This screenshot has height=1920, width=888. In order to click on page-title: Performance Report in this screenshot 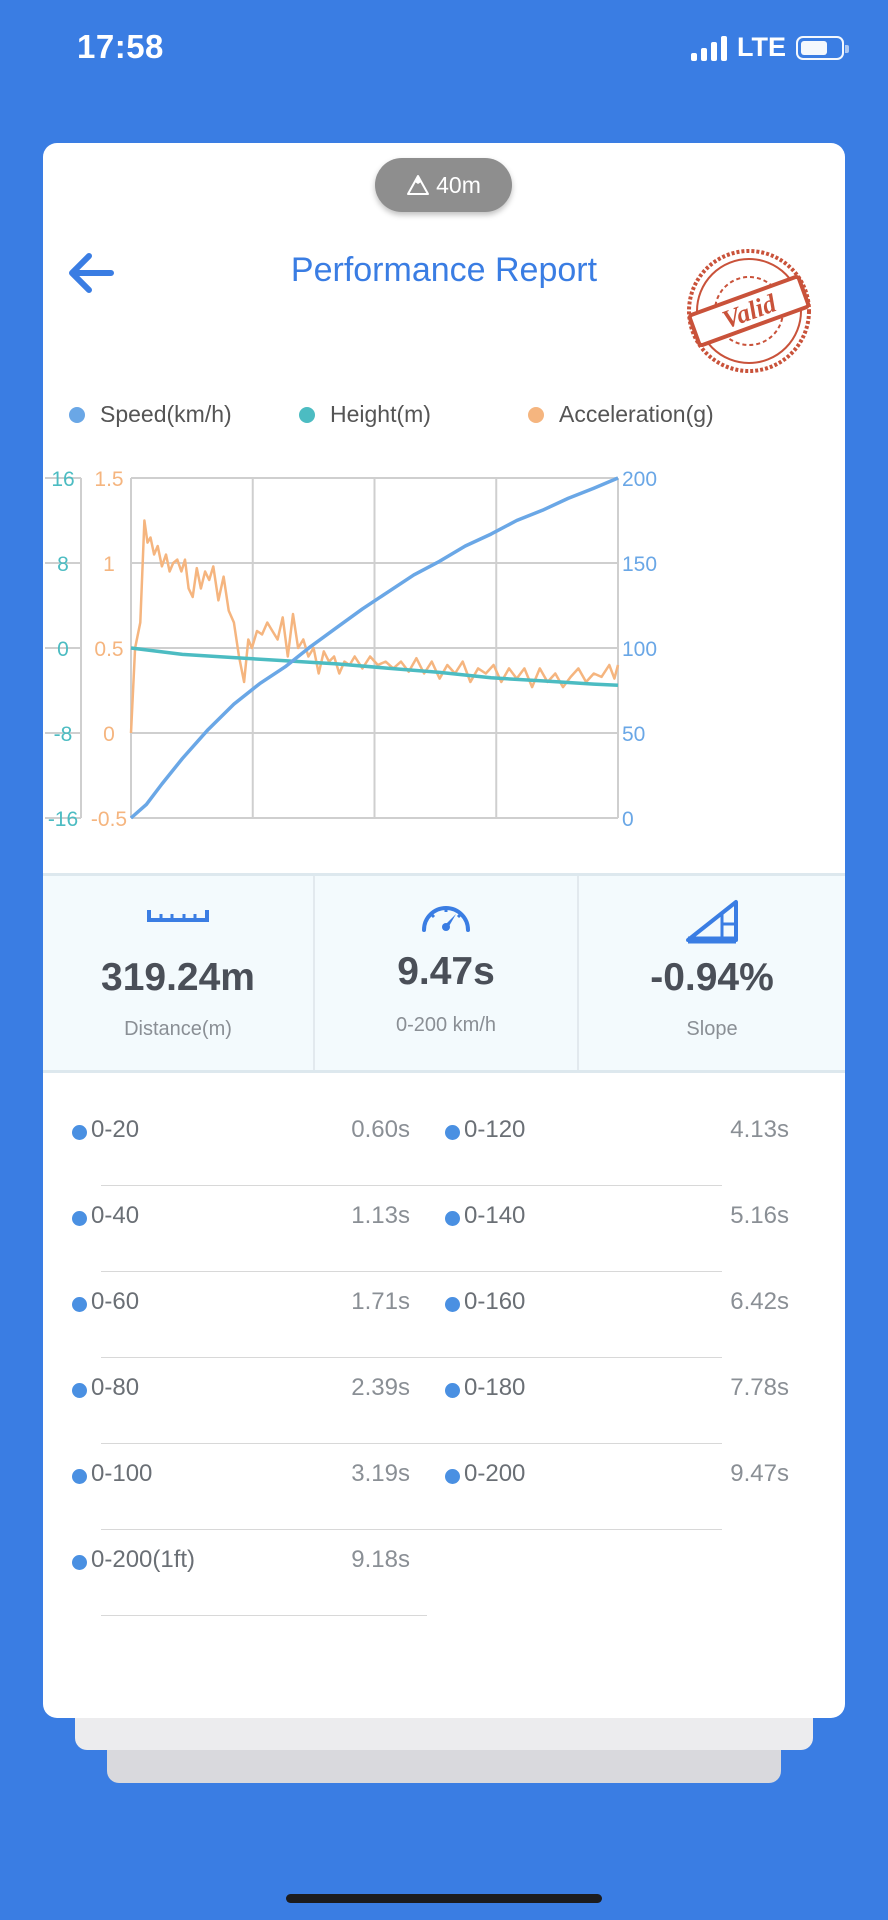, I will do `click(444, 270)`.